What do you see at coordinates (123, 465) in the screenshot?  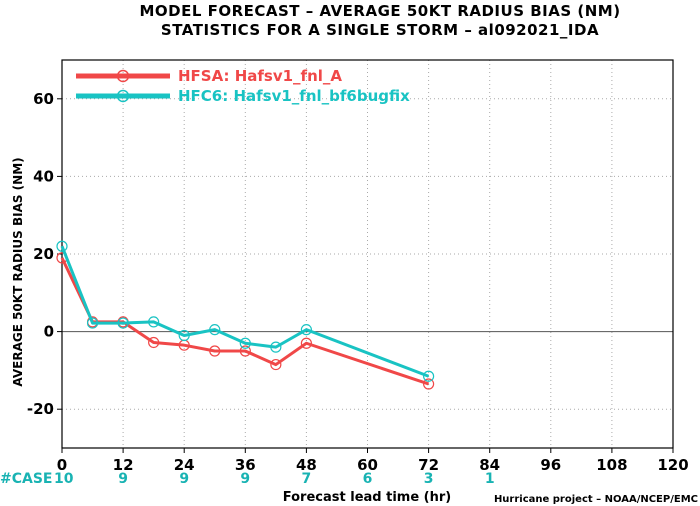 I see `x-tick-label: 12` at bounding box center [123, 465].